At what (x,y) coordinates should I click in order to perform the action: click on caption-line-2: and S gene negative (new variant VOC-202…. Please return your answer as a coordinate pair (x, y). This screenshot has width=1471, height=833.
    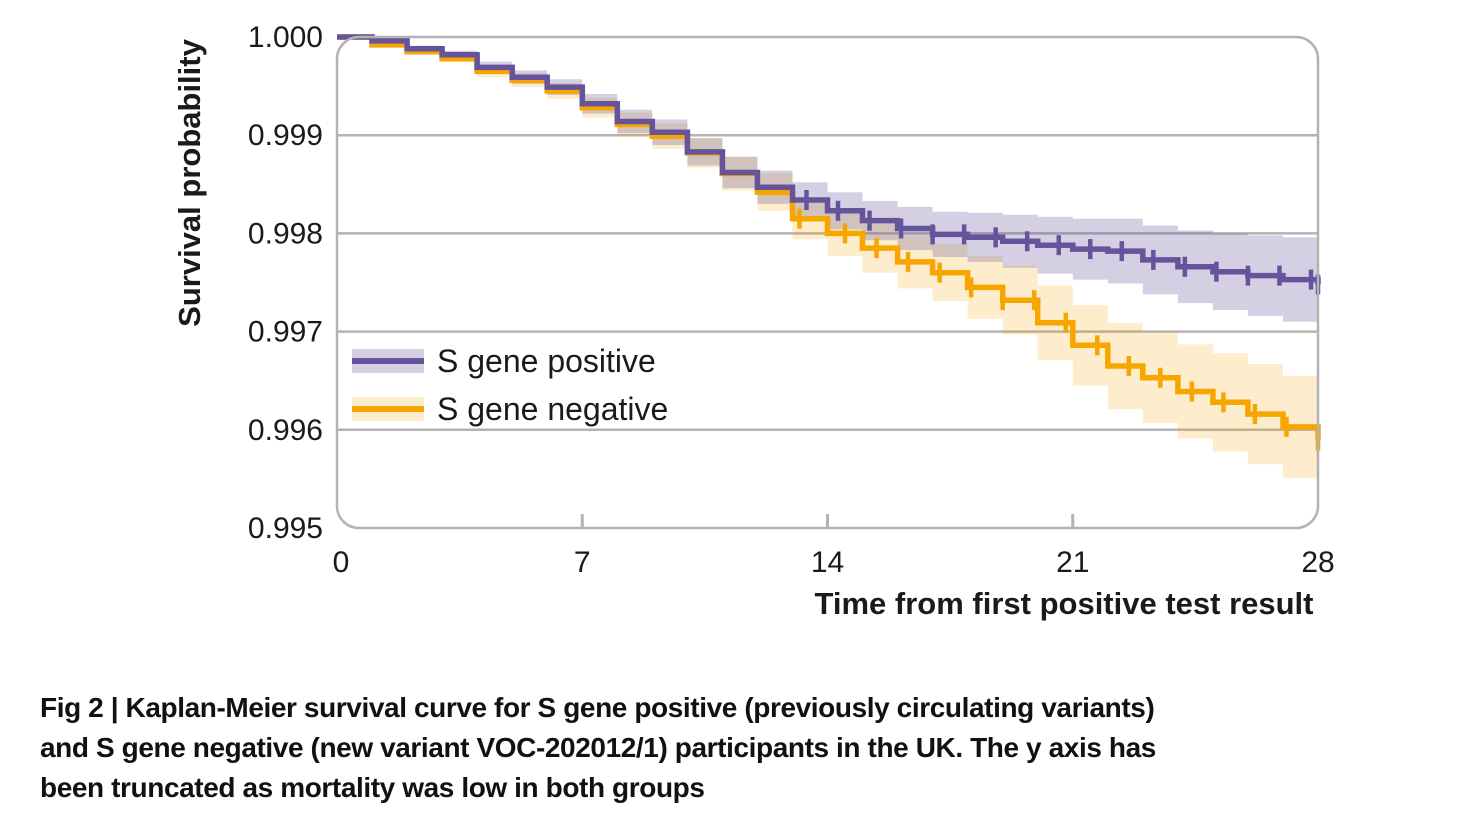
    Looking at the image, I should click on (598, 747).